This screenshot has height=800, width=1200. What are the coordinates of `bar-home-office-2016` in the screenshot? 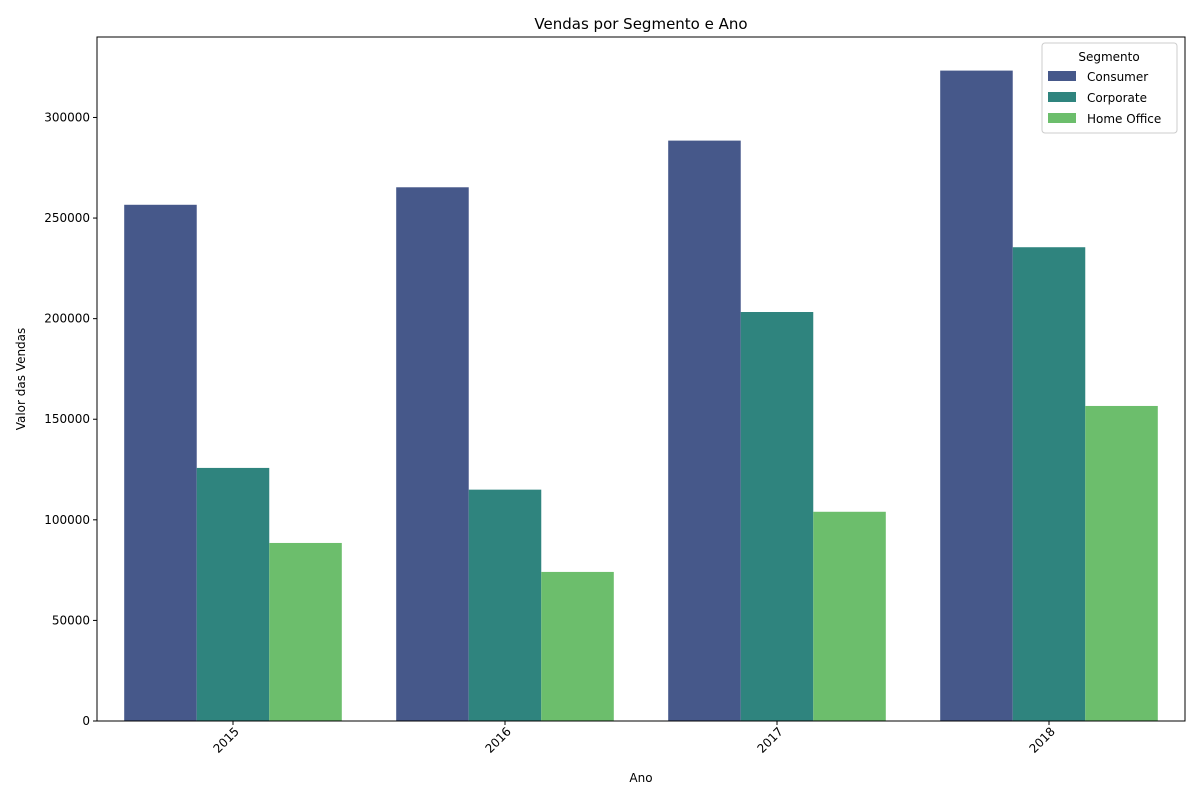 It's located at (577, 646).